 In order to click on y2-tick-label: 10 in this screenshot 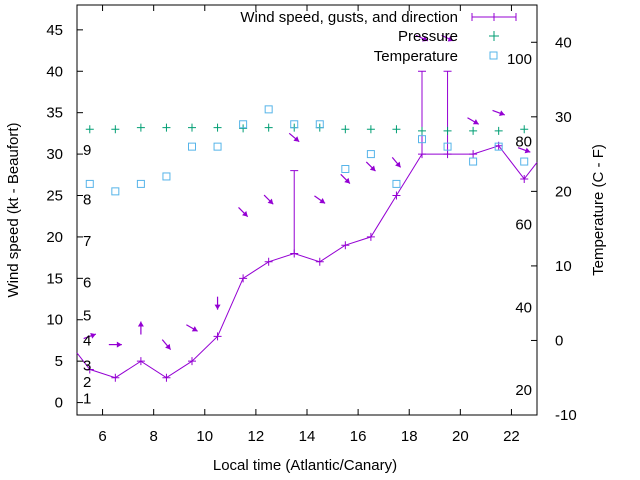, I will do `click(563, 266)`.